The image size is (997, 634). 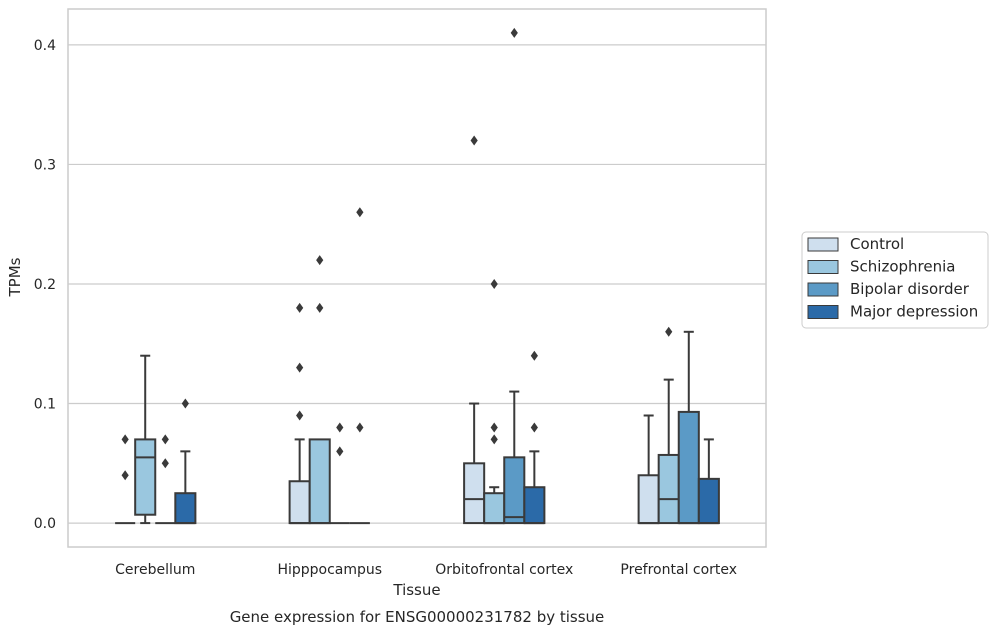 I want to click on legend-label: Control, so click(x=877, y=244).